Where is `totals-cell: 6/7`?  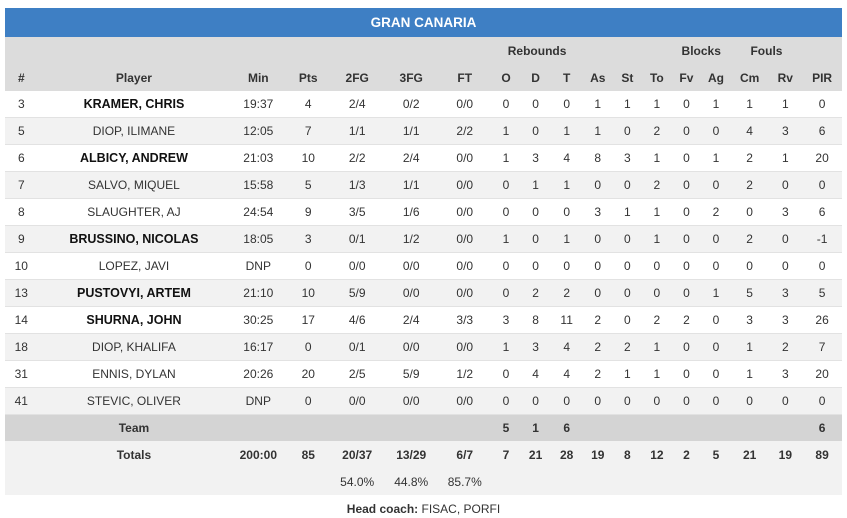 totals-cell: 6/7 is located at coordinates (465, 455).